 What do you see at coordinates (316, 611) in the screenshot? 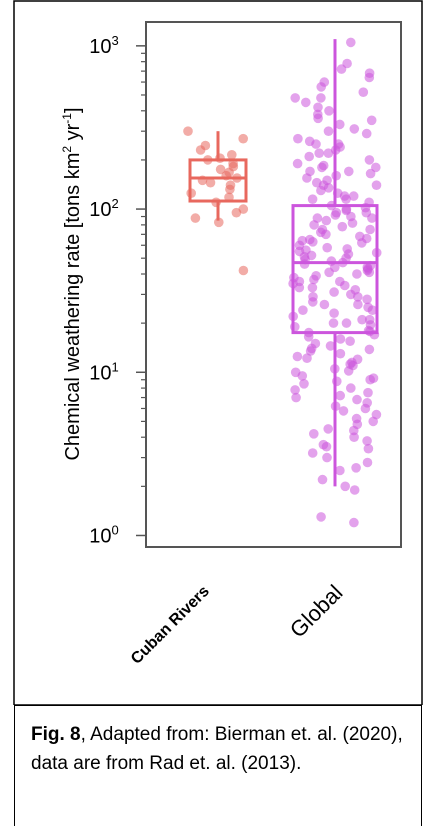
I see `x-tick-label-global: Global` at bounding box center [316, 611].